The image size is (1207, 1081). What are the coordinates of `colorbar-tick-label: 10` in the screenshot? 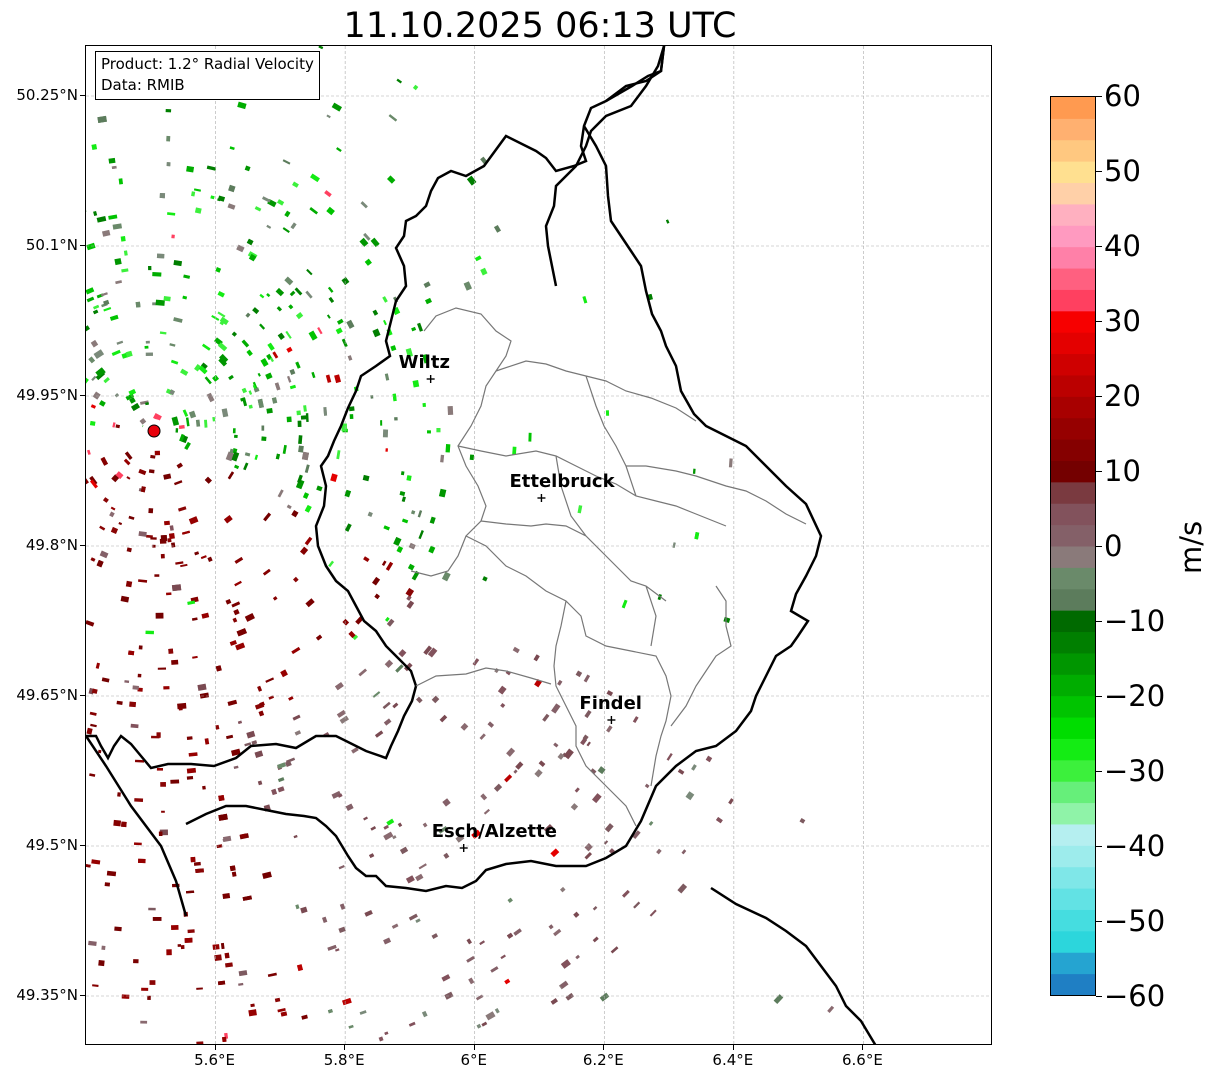 It's located at (1122, 471).